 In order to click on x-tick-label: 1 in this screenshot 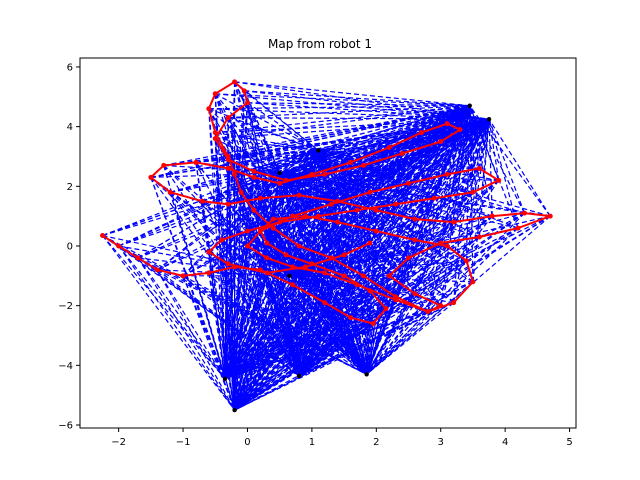, I will do `click(312, 442)`.